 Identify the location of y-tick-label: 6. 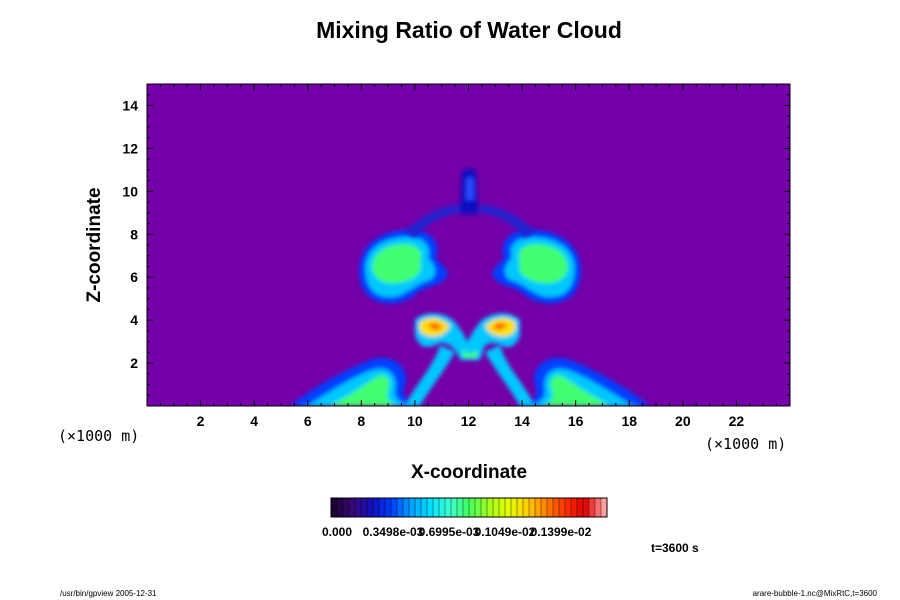
(134, 277).